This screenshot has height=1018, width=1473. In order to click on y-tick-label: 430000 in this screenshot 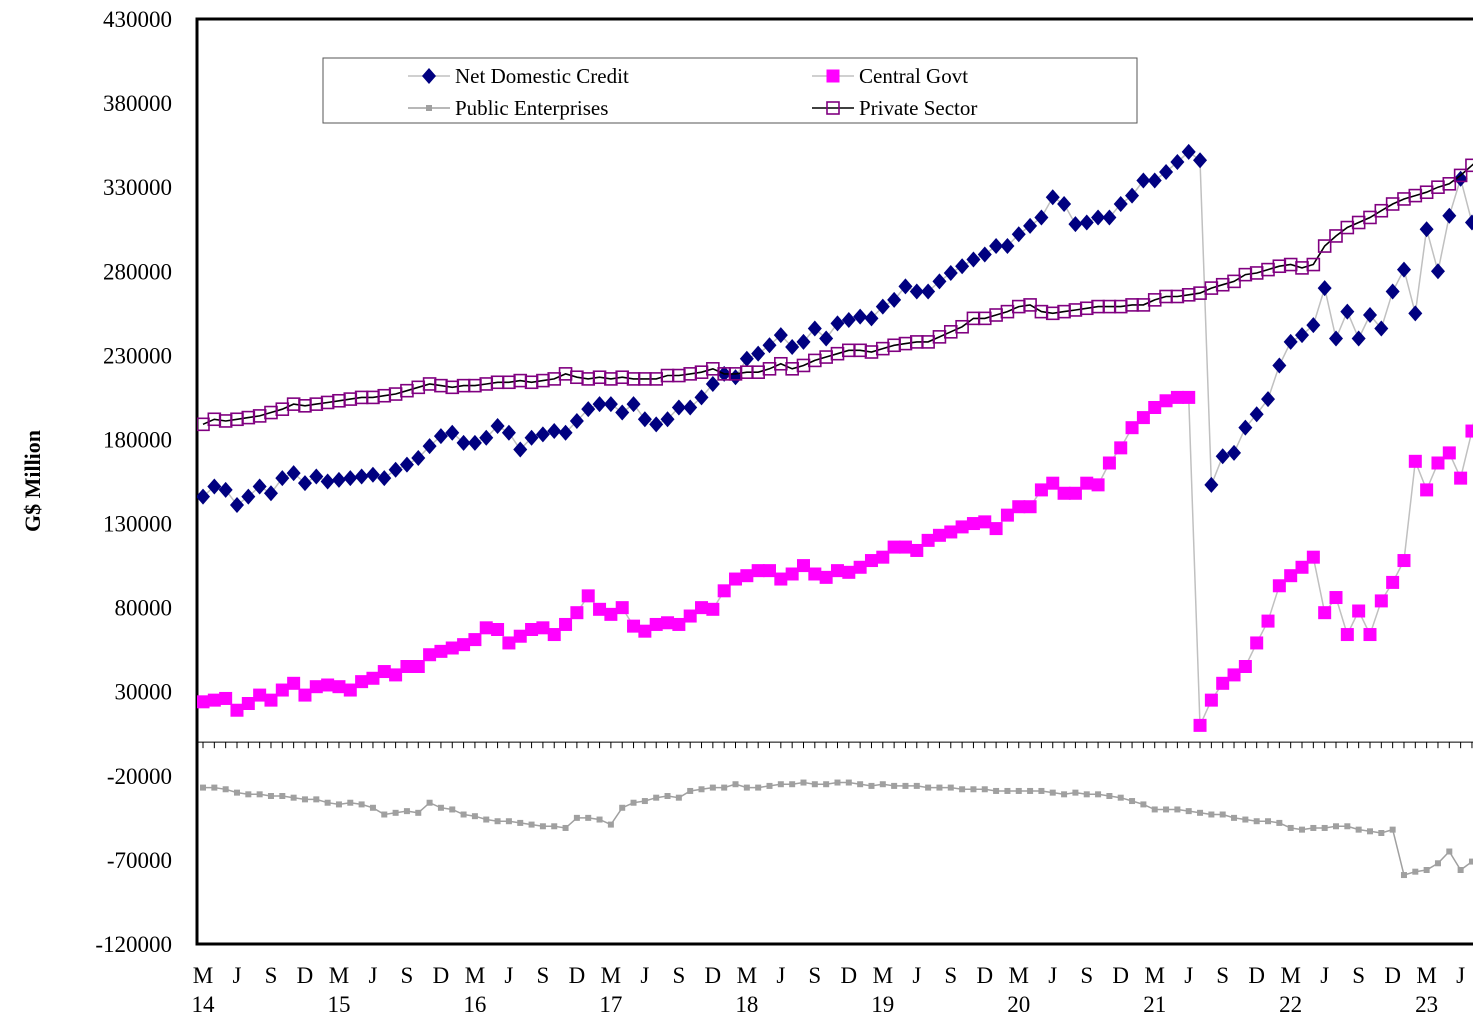, I will do `click(137, 19)`.